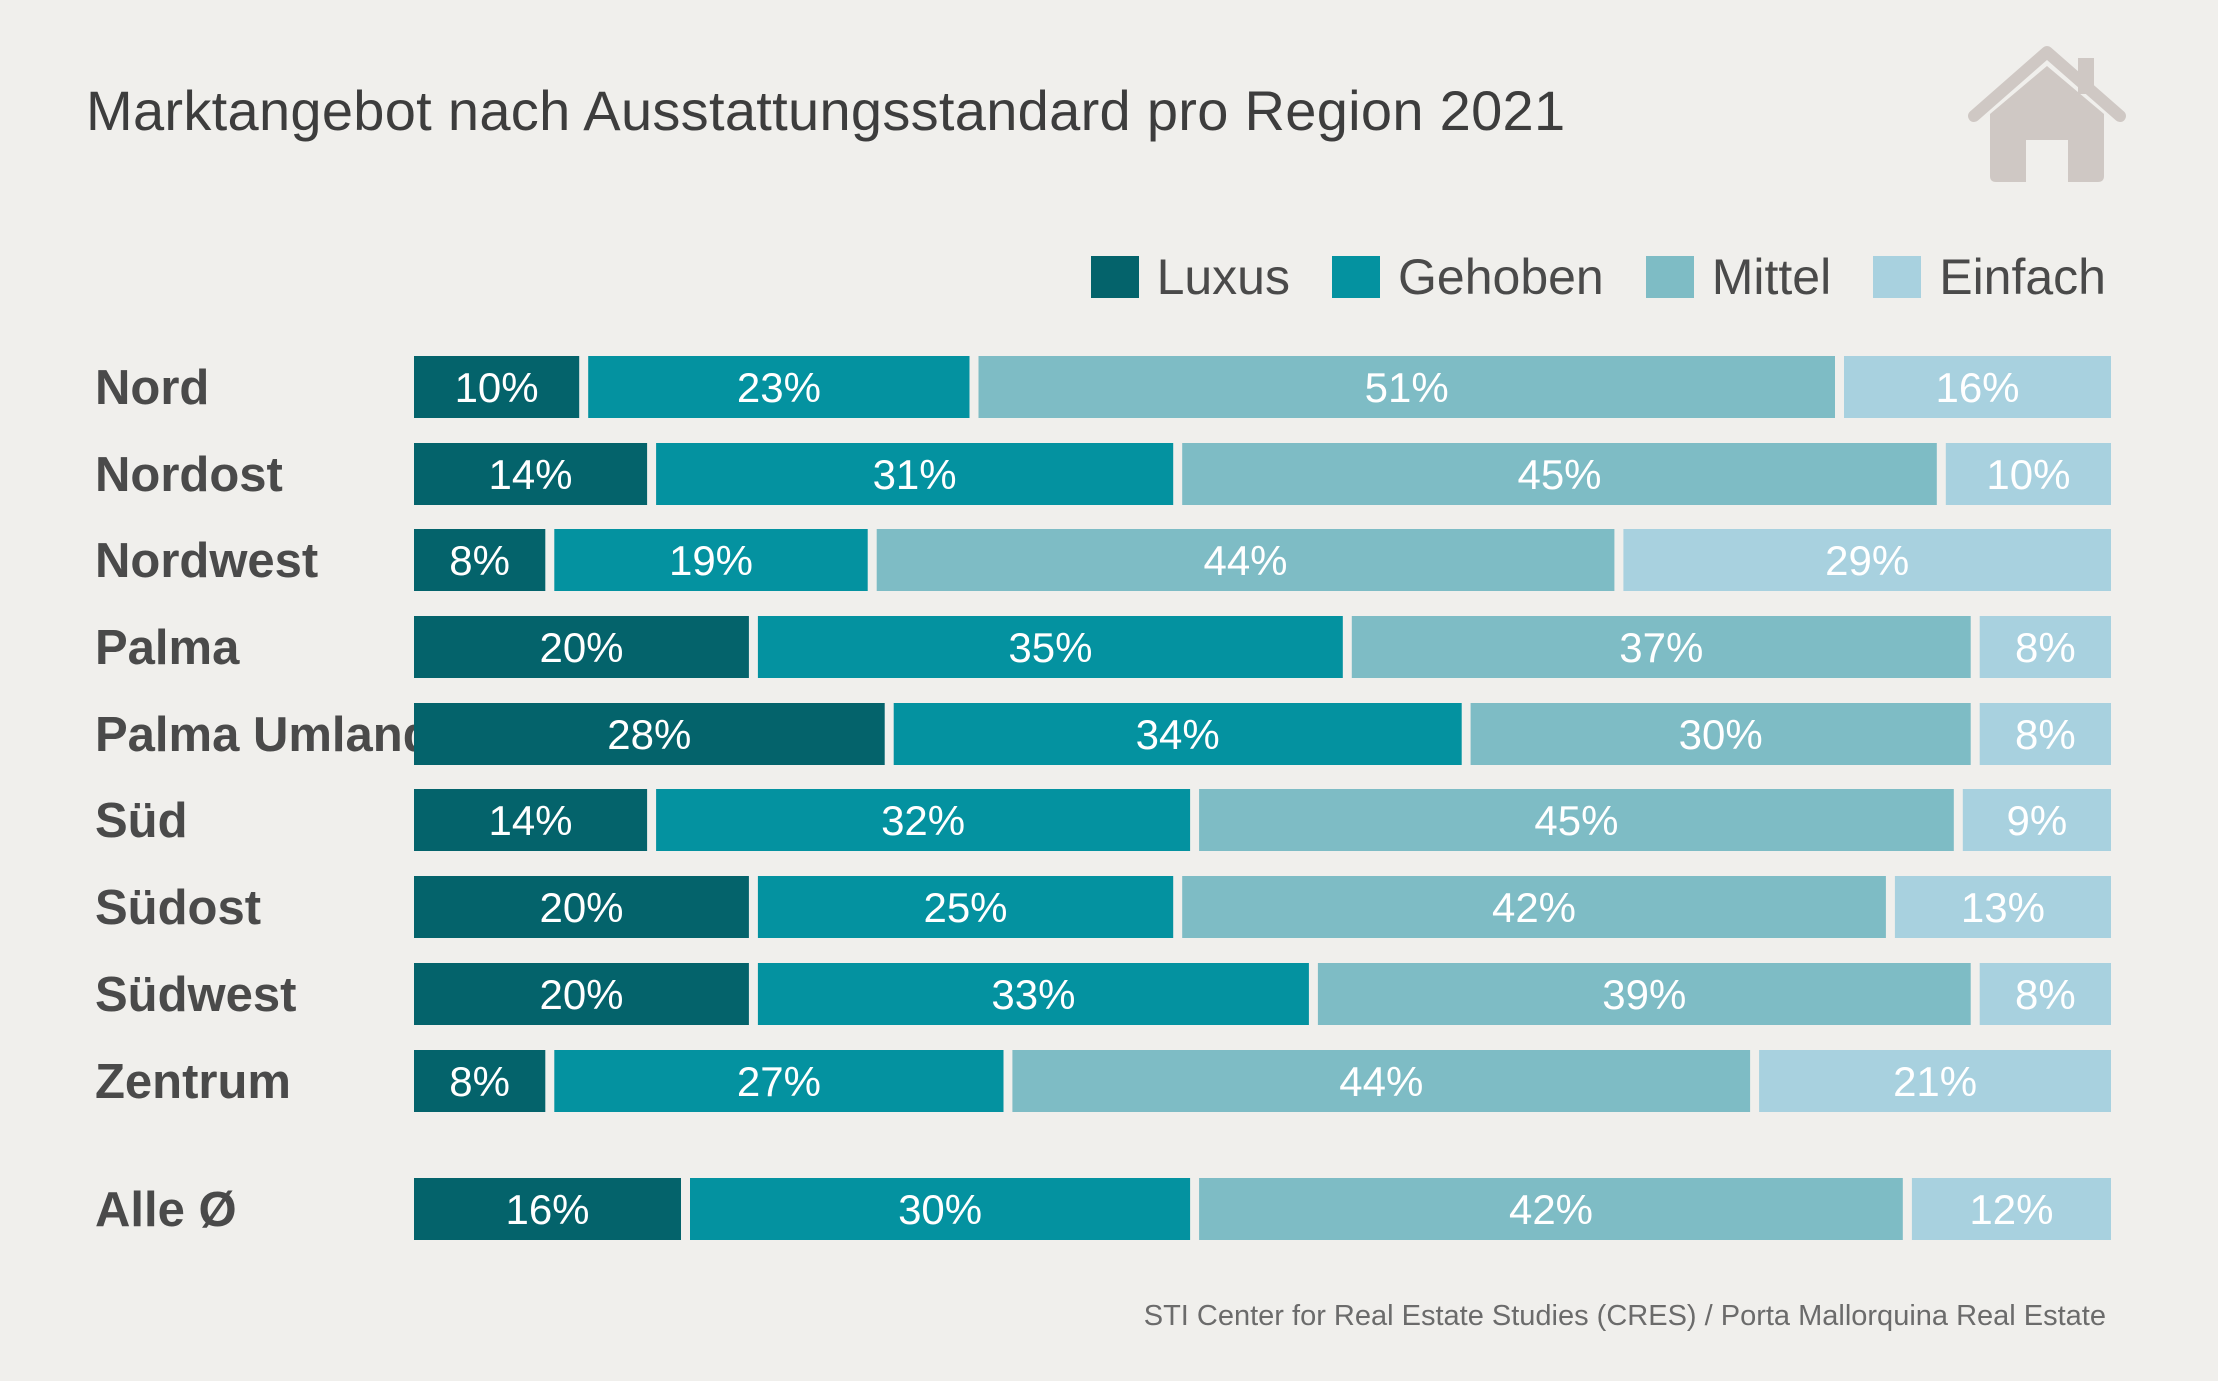  I want to click on bar-sued-gehoben, so click(923, 820).